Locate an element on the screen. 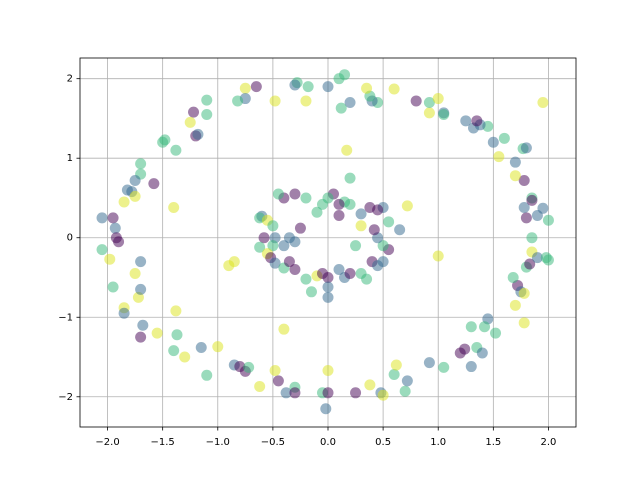  x-tick-label: −0.5 is located at coordinates (273, 442).